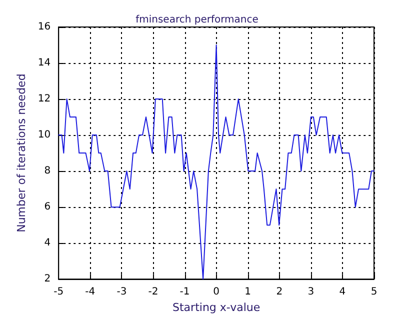  What do you see at coordinates (47, 279) in the screenshot?
I see `y-tick-label: 2` at bounding box center [47, 279].